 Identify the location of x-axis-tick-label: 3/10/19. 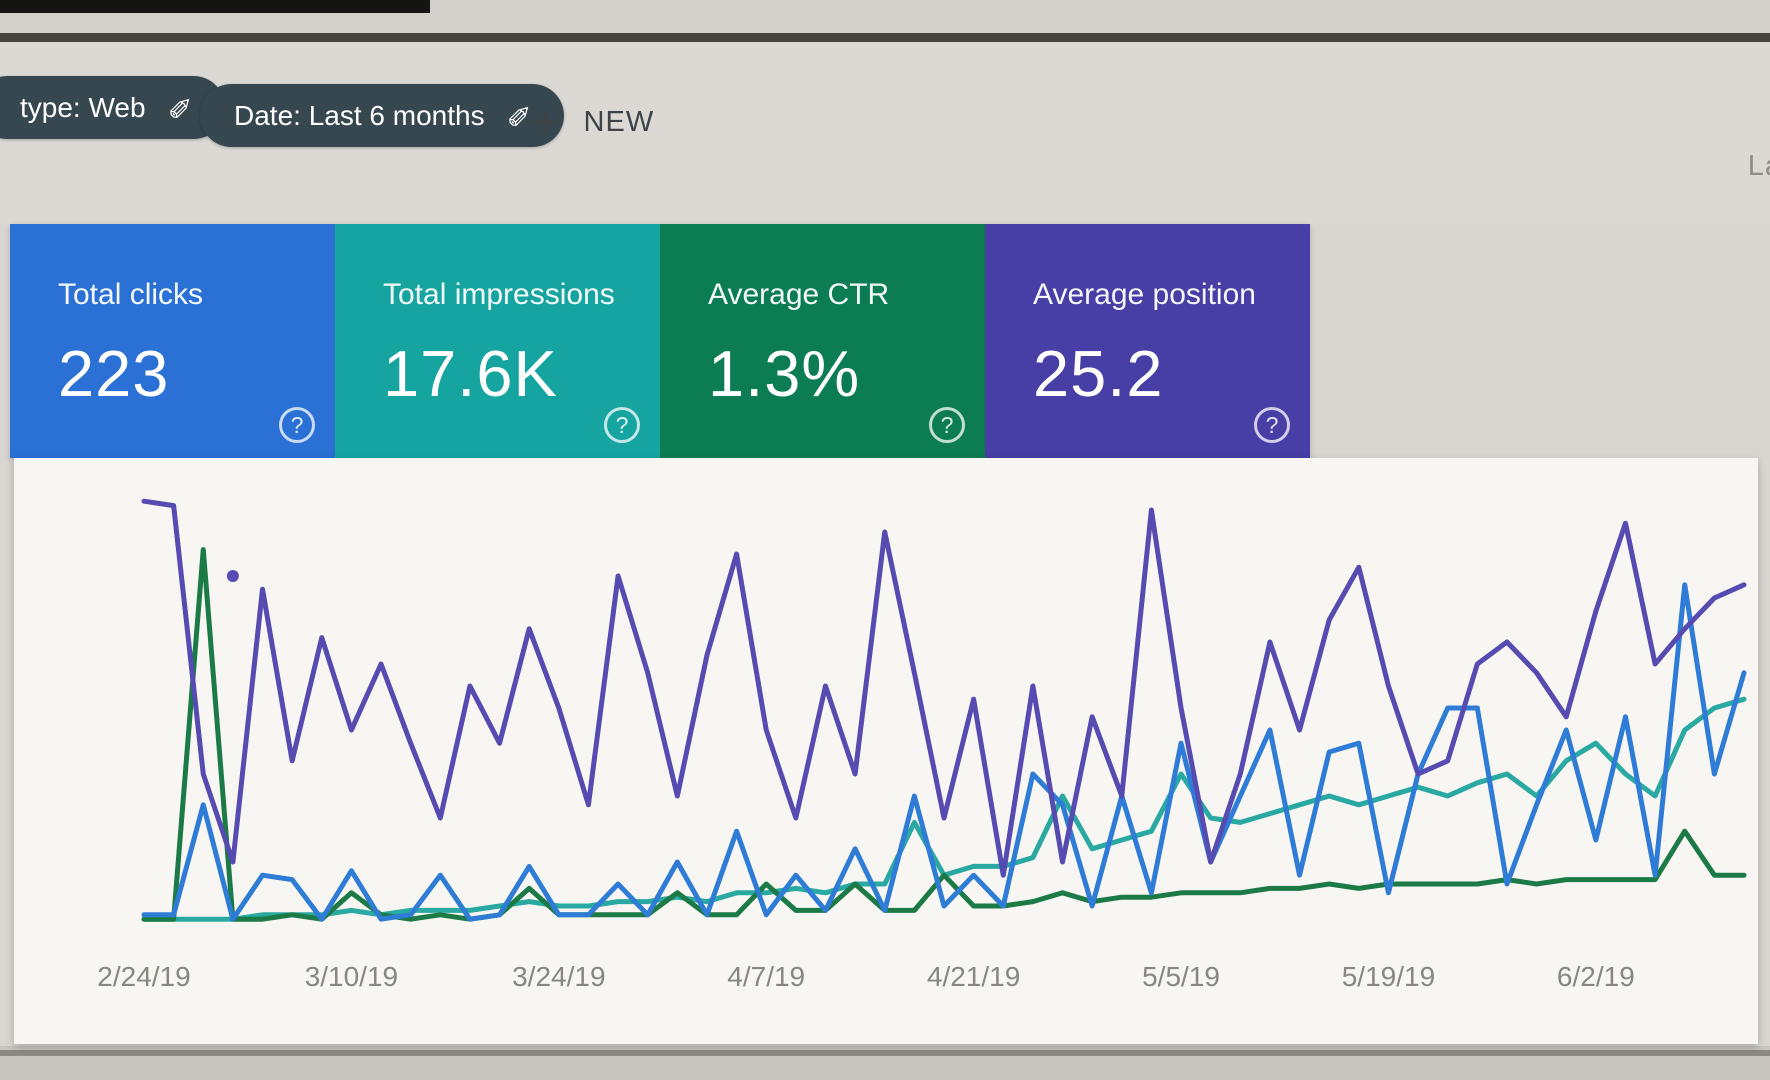
(351, 976).